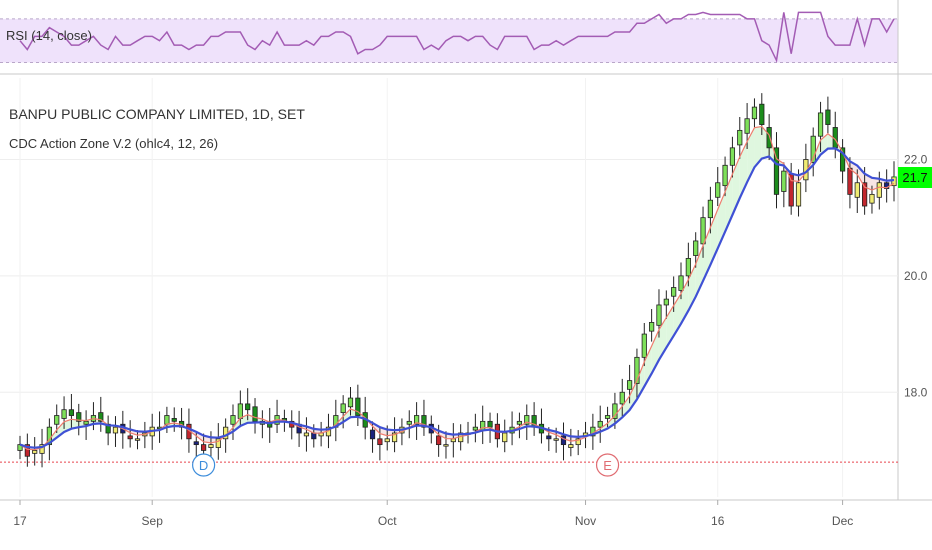 The height and width of the screenshot is (550, 932). I want to click on x-tick-label: Oct, so click(387, 521).